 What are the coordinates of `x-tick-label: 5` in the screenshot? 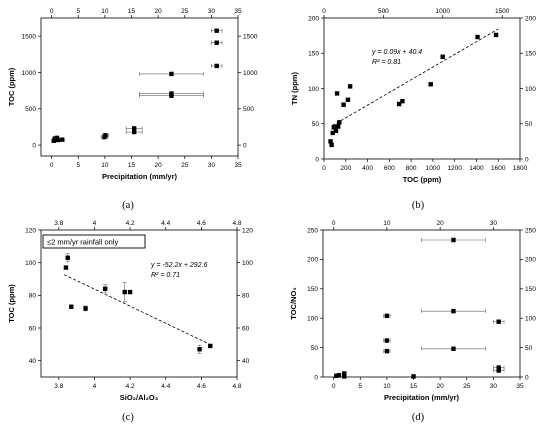 It's located at (360, 386).